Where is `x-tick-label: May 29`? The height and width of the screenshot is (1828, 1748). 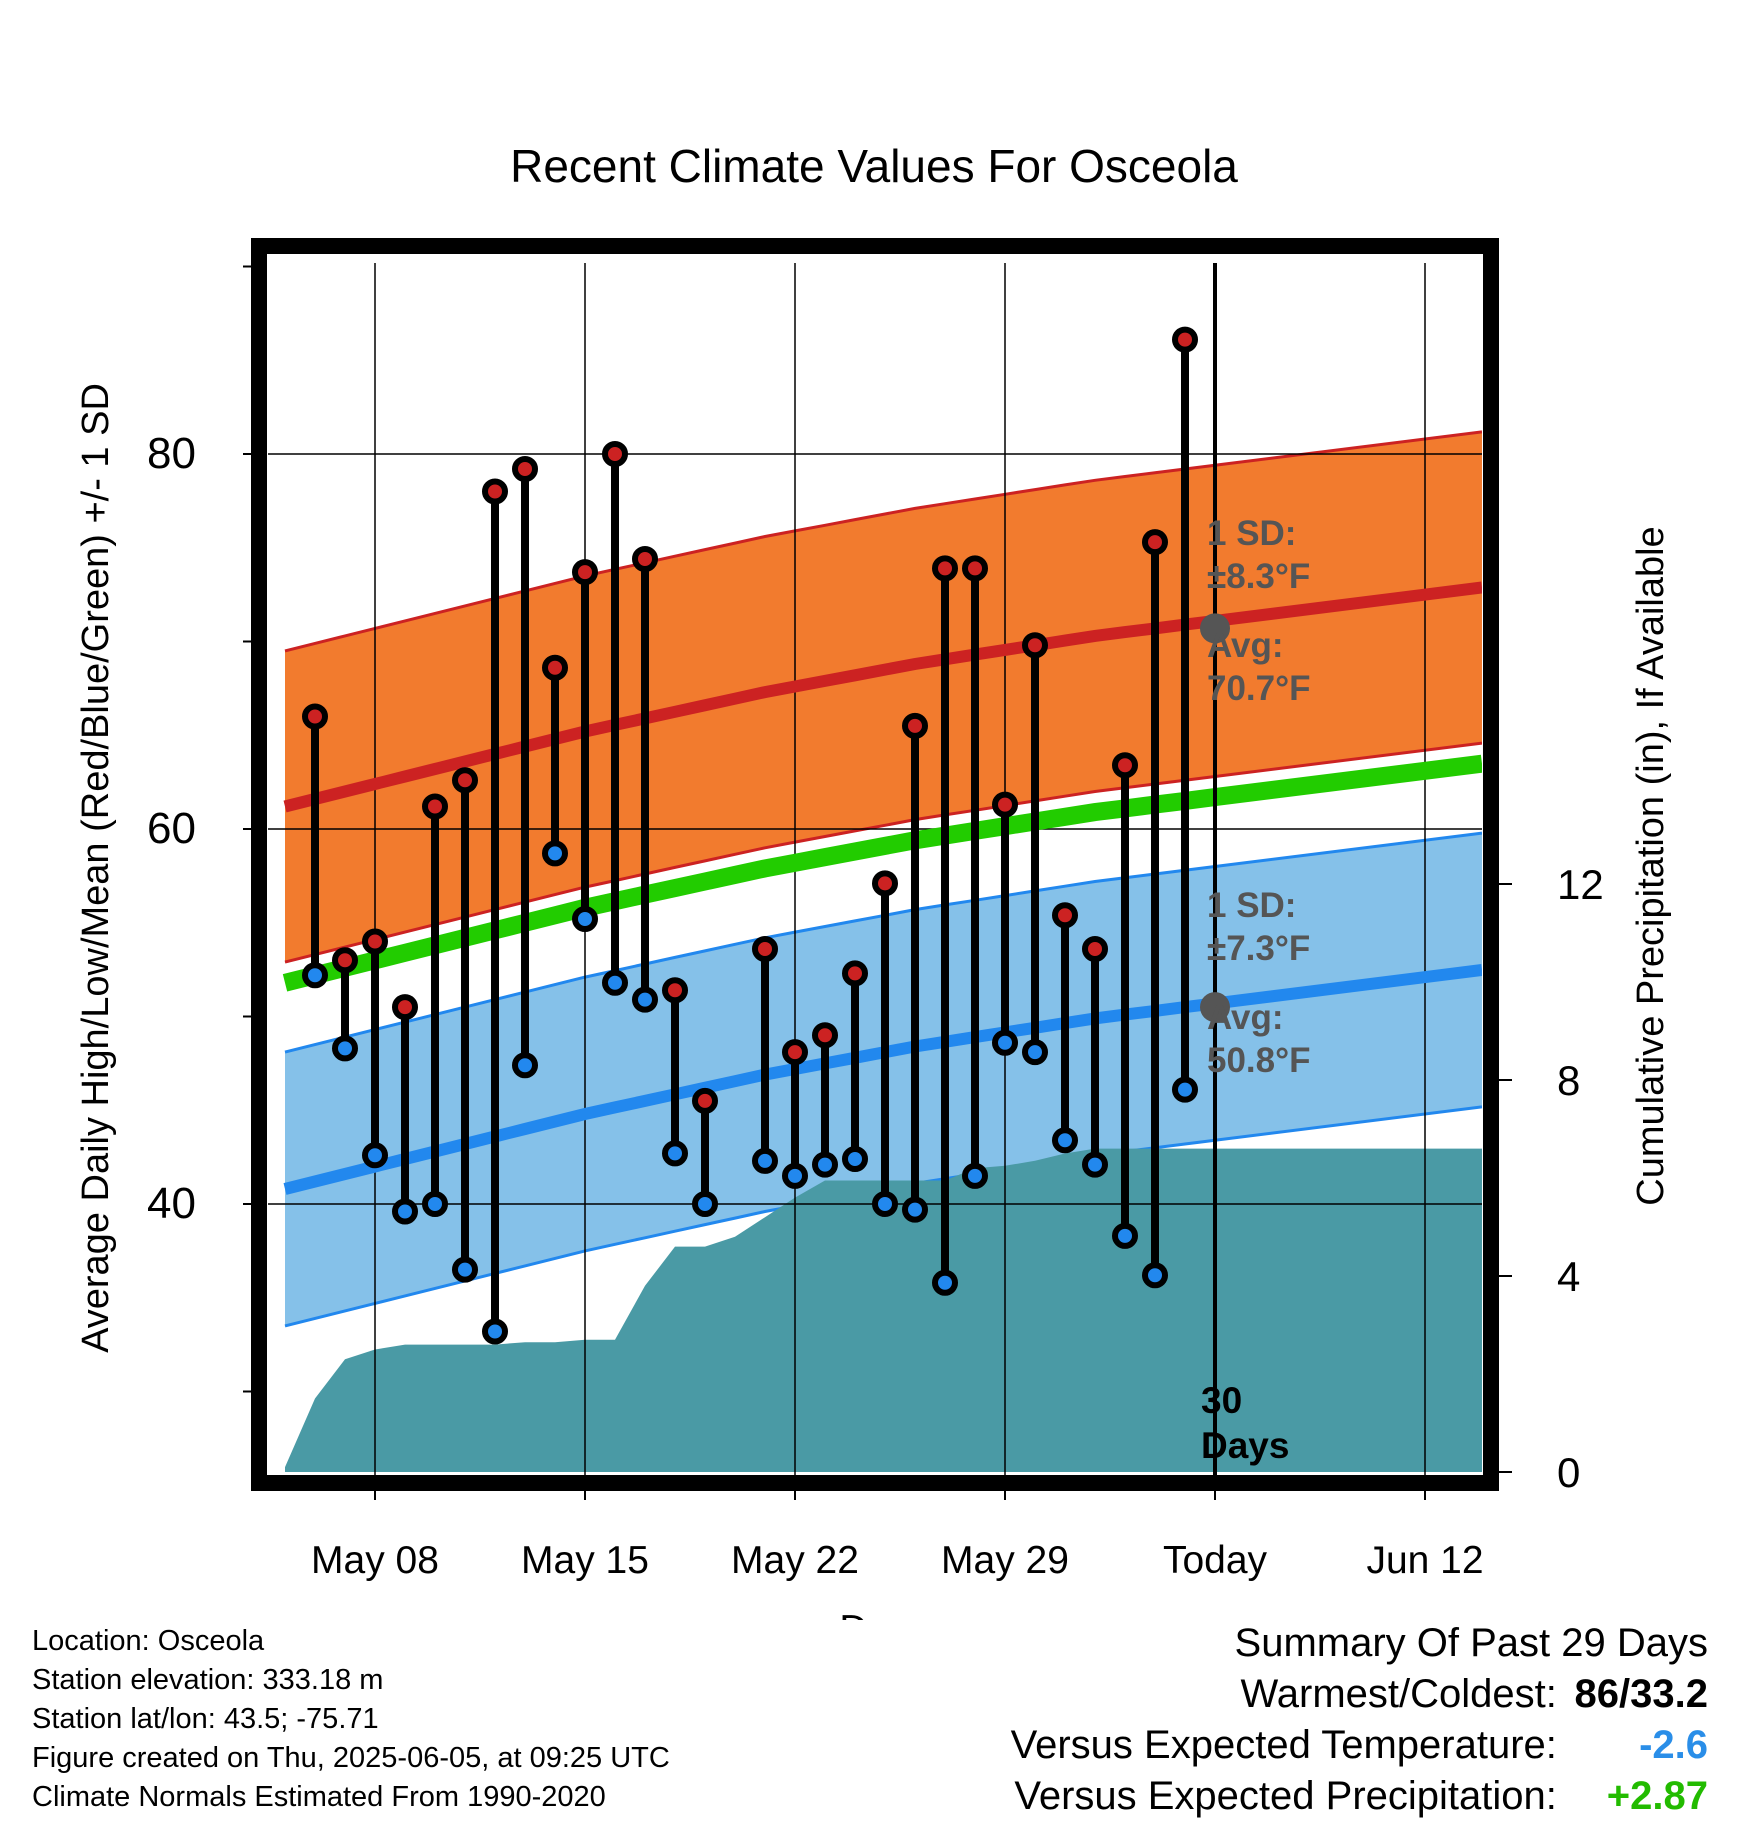 x-tick-label: May 29 is located at coordinates (1005, 1560).